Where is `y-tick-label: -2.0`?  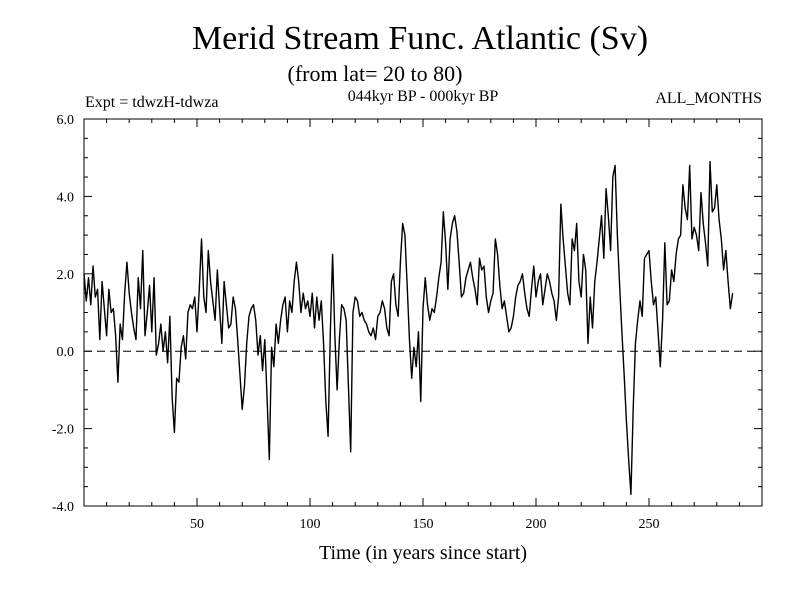 y-tick-label: -2.0 is located at coordinates (63, 430).